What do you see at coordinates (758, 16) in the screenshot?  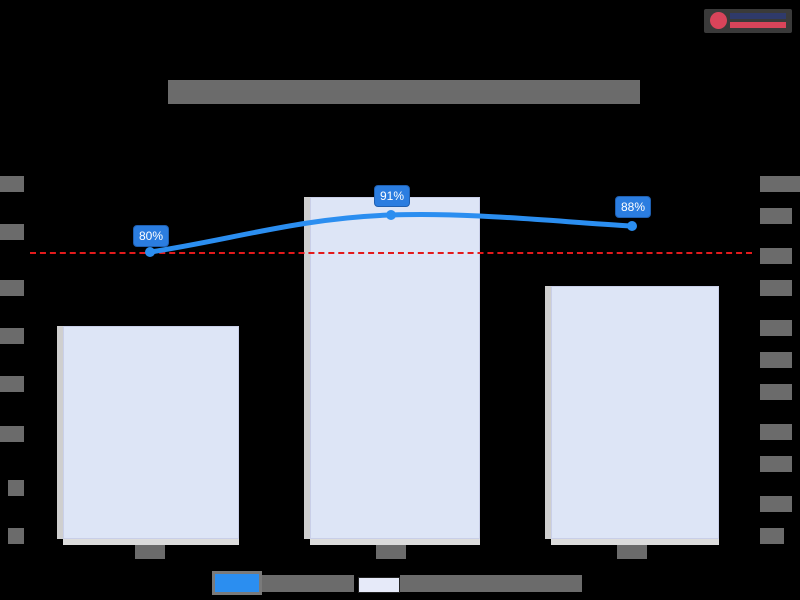 I see `logo-wordmark-top` at bounding box center [758, 16].